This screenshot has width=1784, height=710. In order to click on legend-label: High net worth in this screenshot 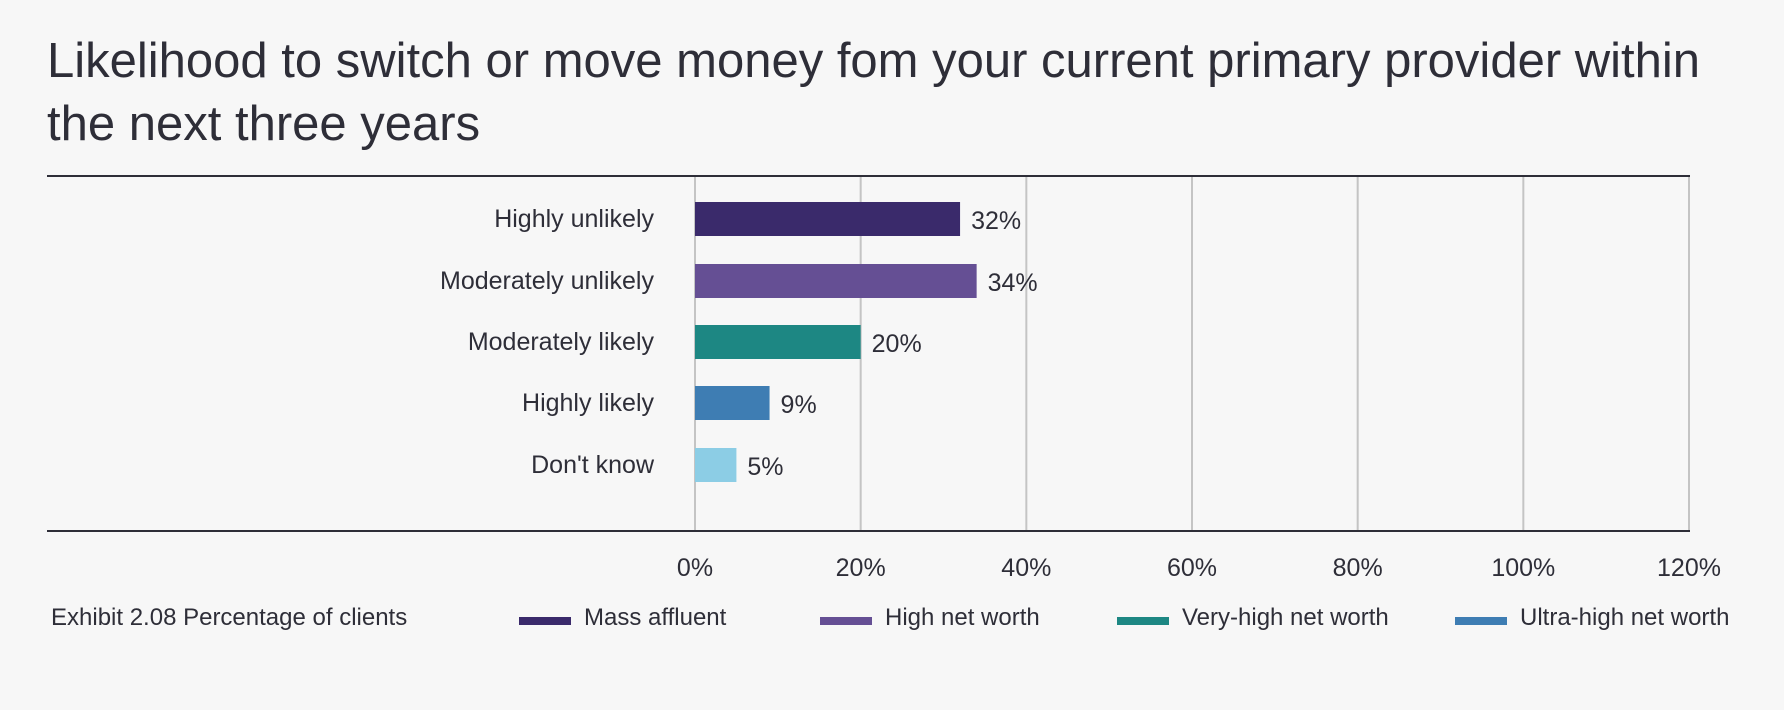, I will do `click(962, 617)`.